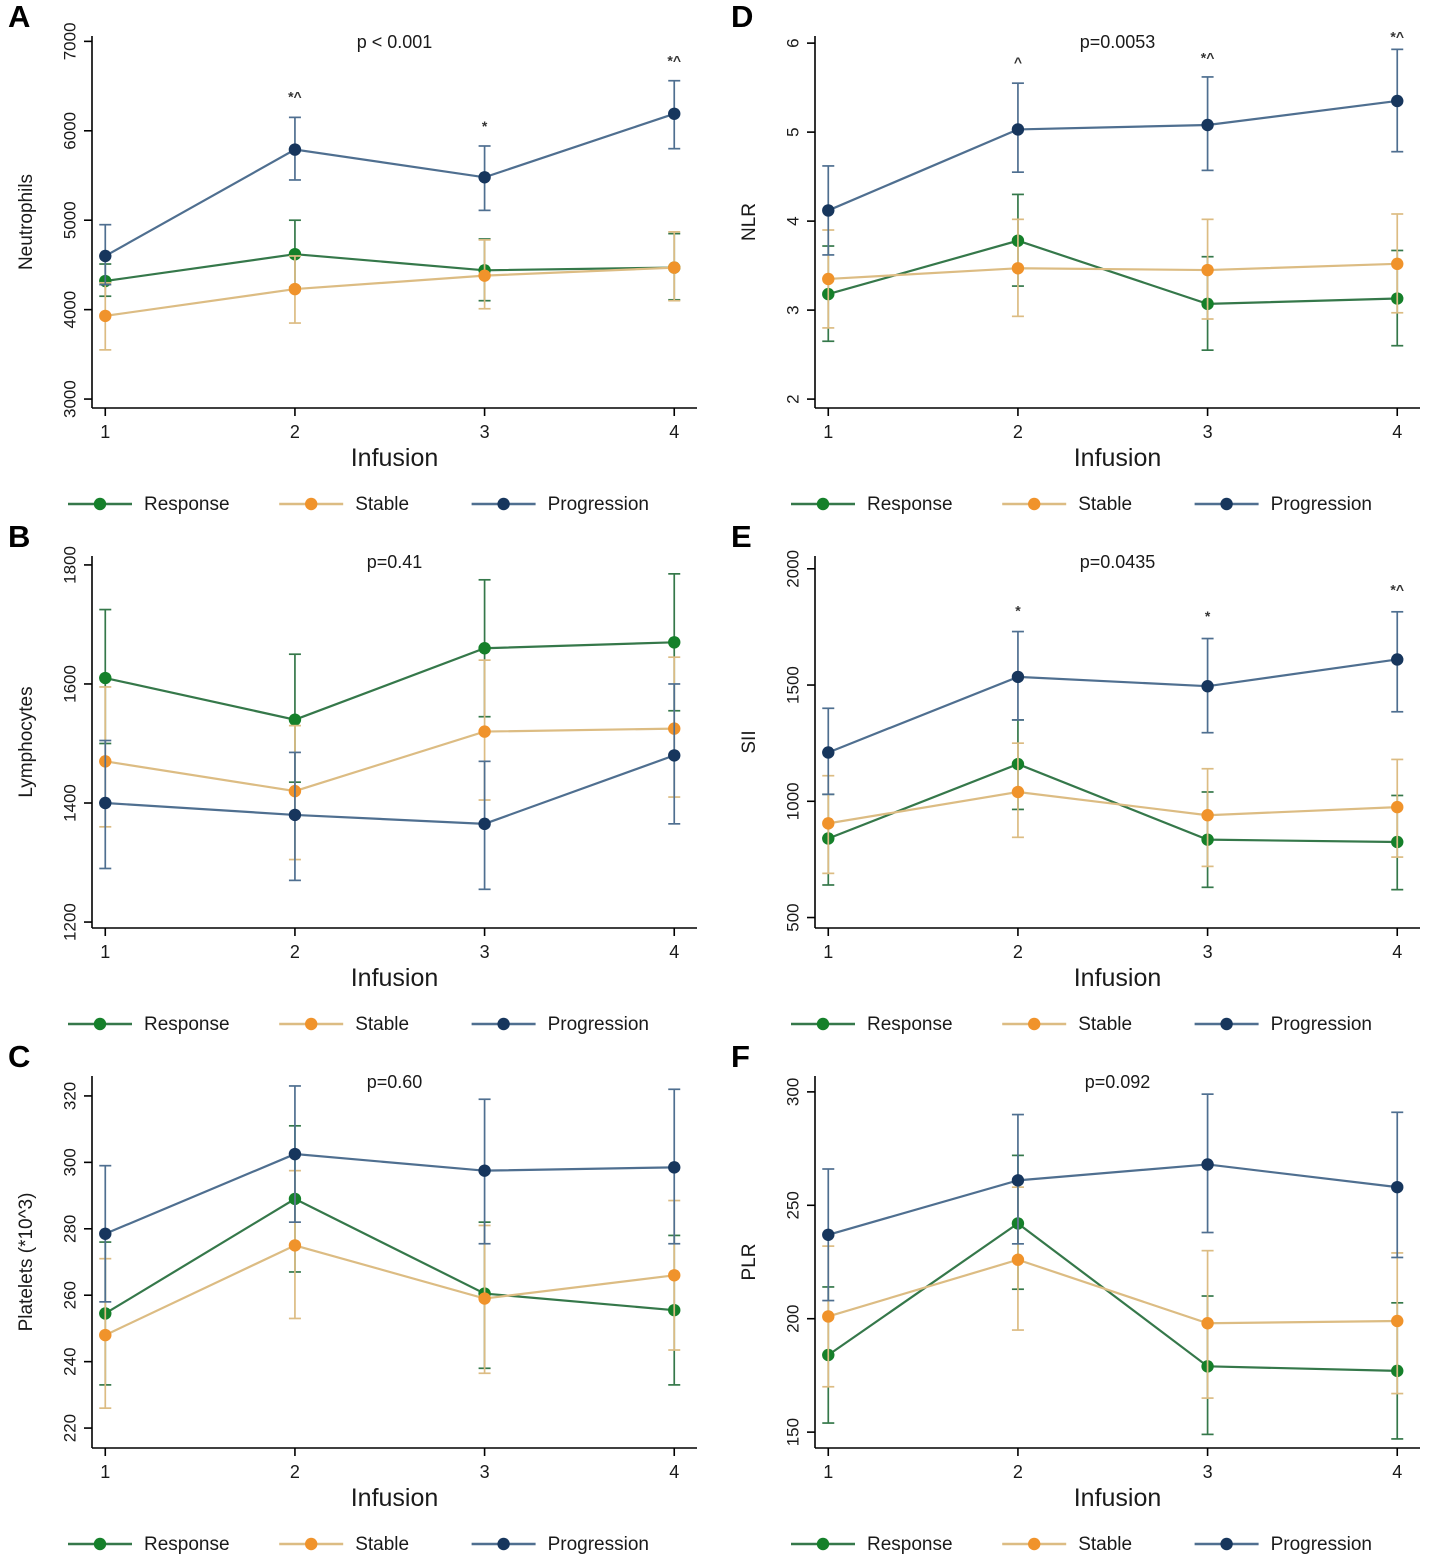  I want to click on p-value-label: p=0.0435, so click(1118, 562).